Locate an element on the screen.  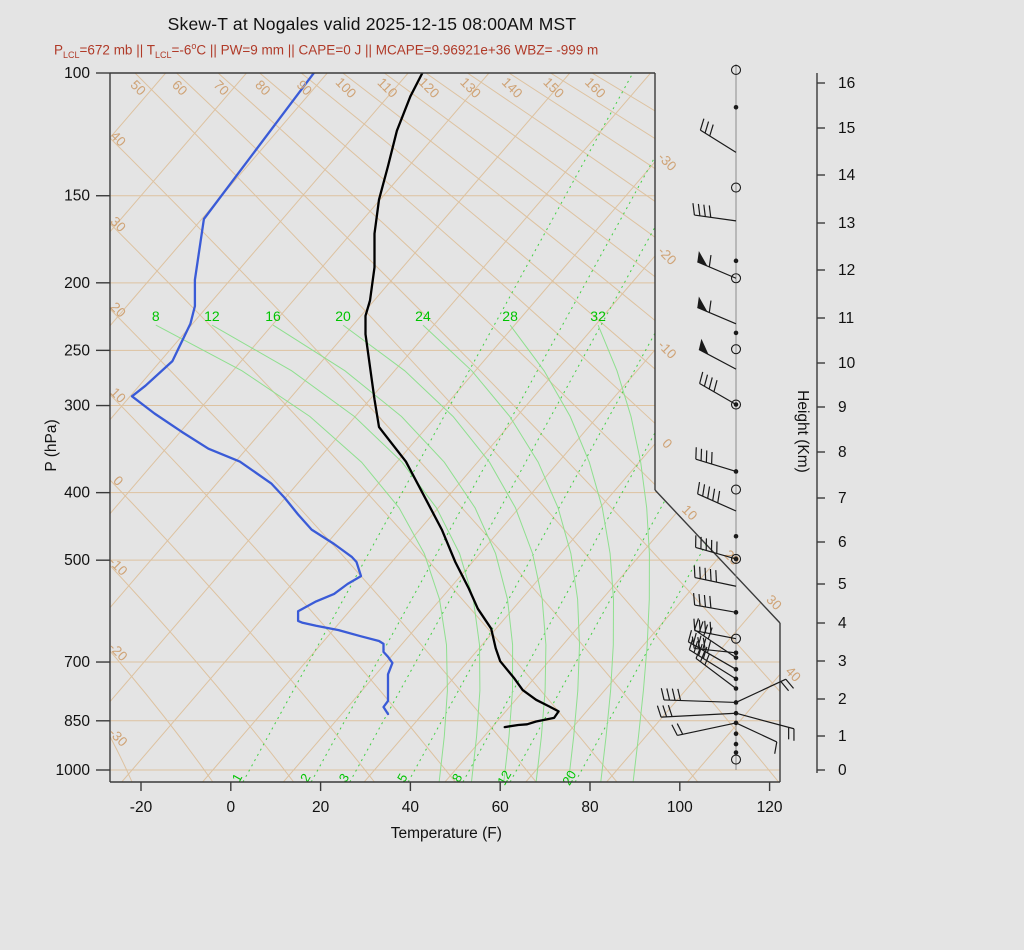
svg-text: 200 is located at coordinates (77, 283).